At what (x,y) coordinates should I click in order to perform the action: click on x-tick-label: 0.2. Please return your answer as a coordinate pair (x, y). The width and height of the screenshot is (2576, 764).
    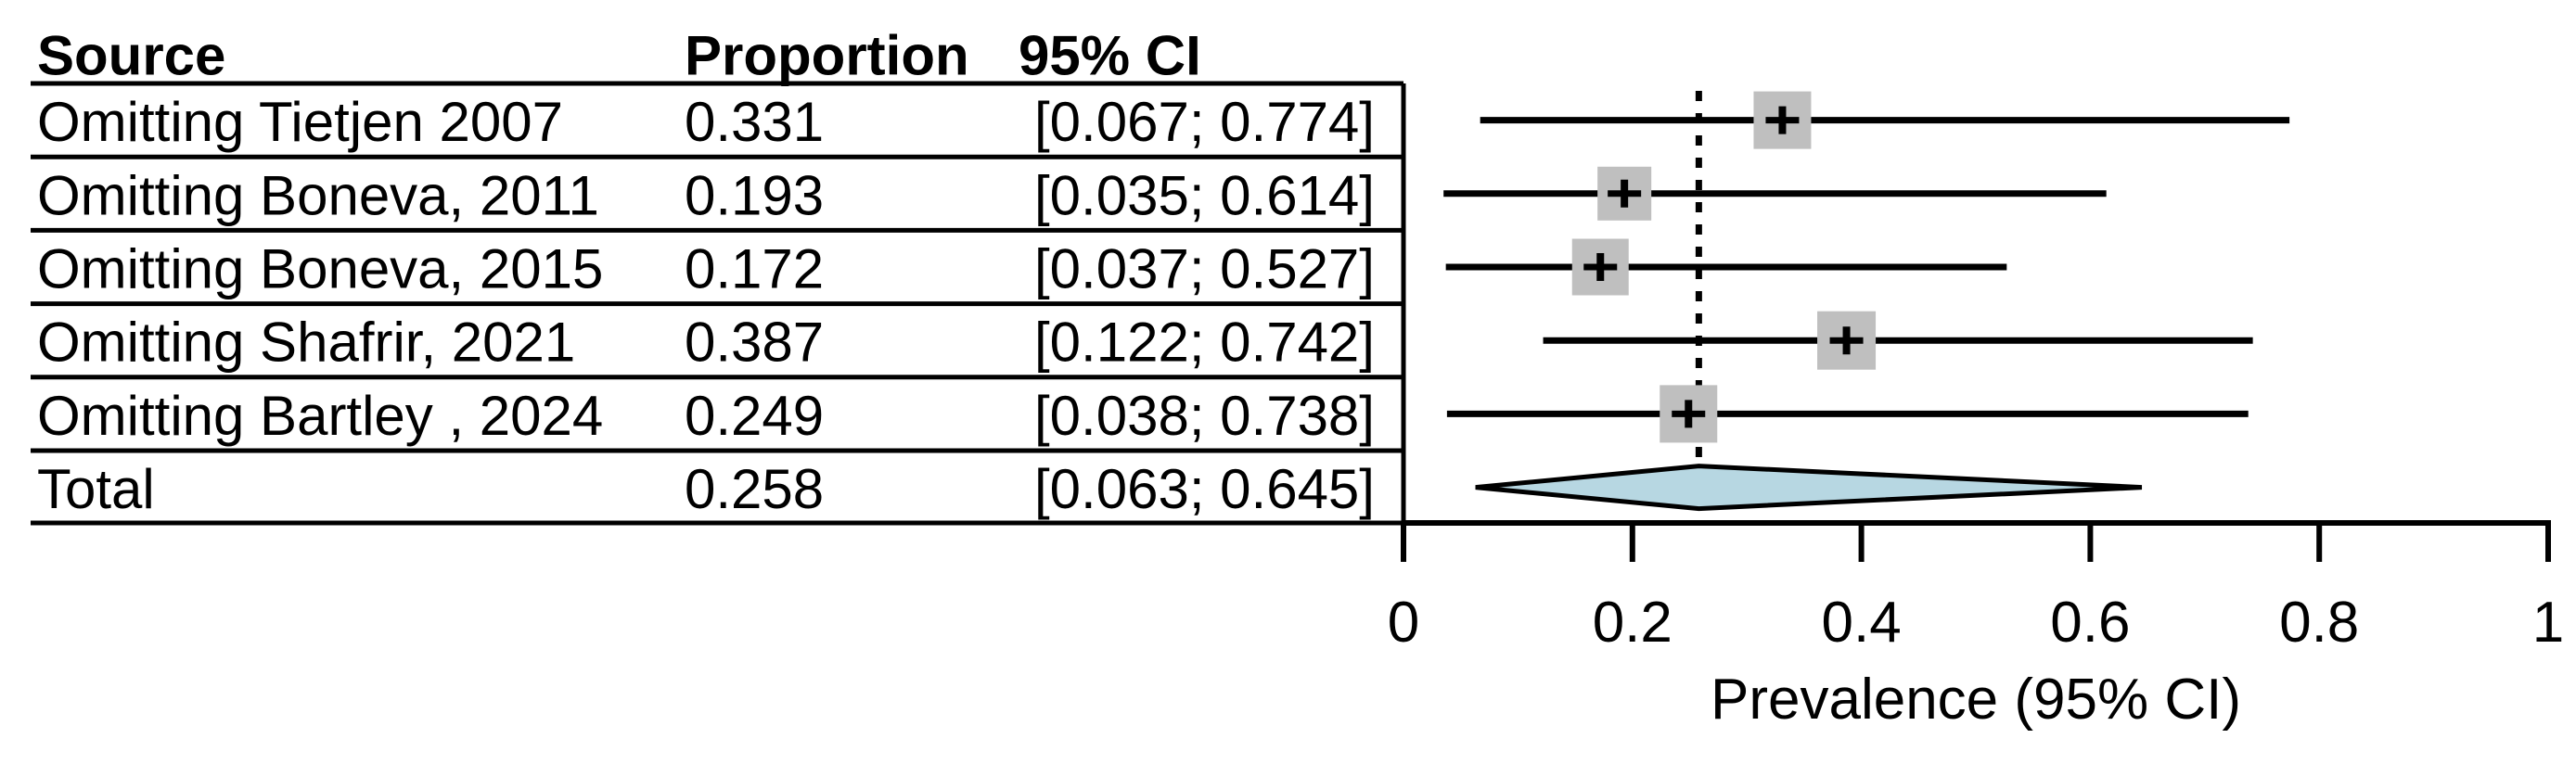
    Looking at the image, I should click on (1632, 623).